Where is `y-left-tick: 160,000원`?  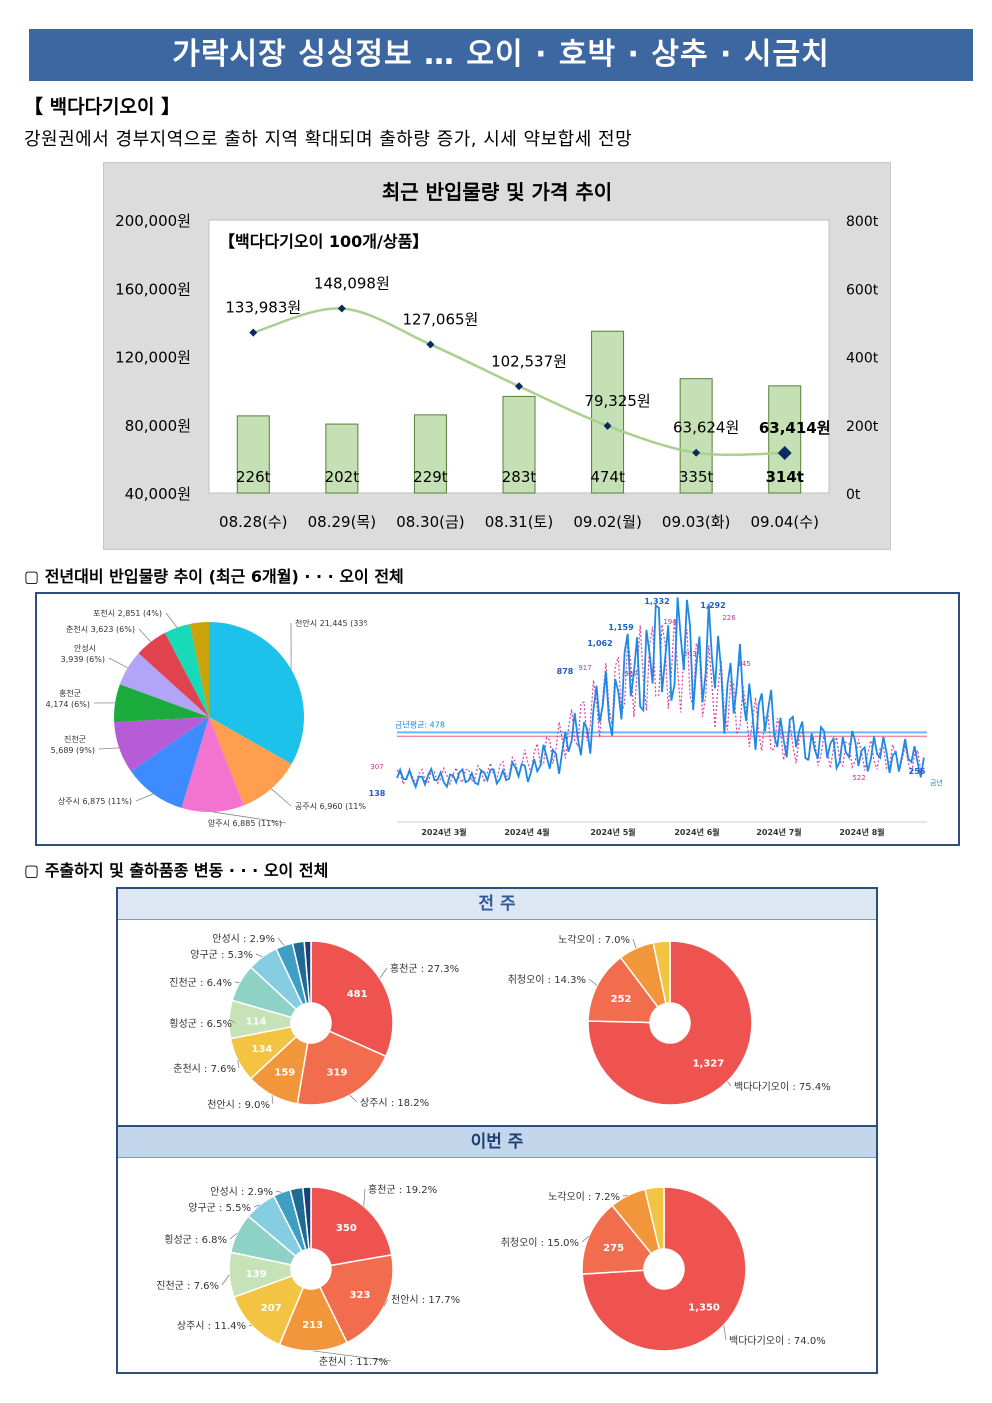
y-left-tick: 160,000원 is located at coordinates (153, 289).